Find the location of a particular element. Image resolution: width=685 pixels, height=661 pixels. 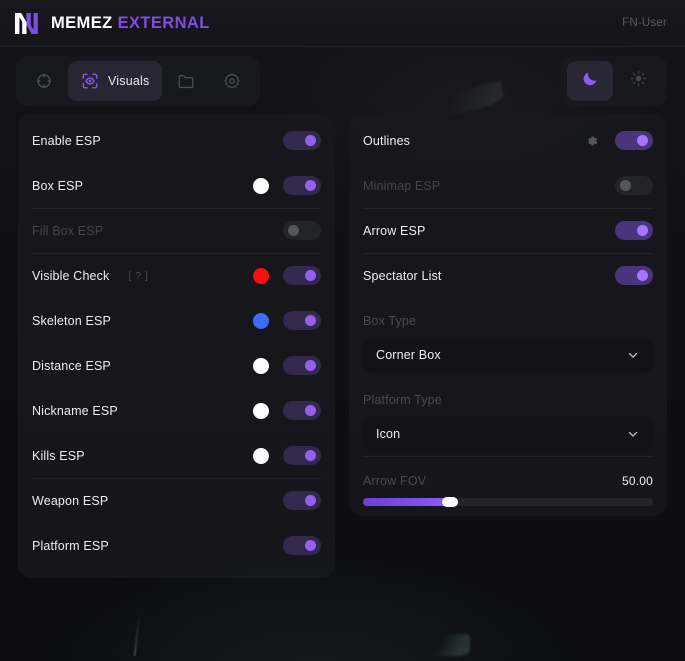

setting-row: Outlines is located at coordinates (508, 140).